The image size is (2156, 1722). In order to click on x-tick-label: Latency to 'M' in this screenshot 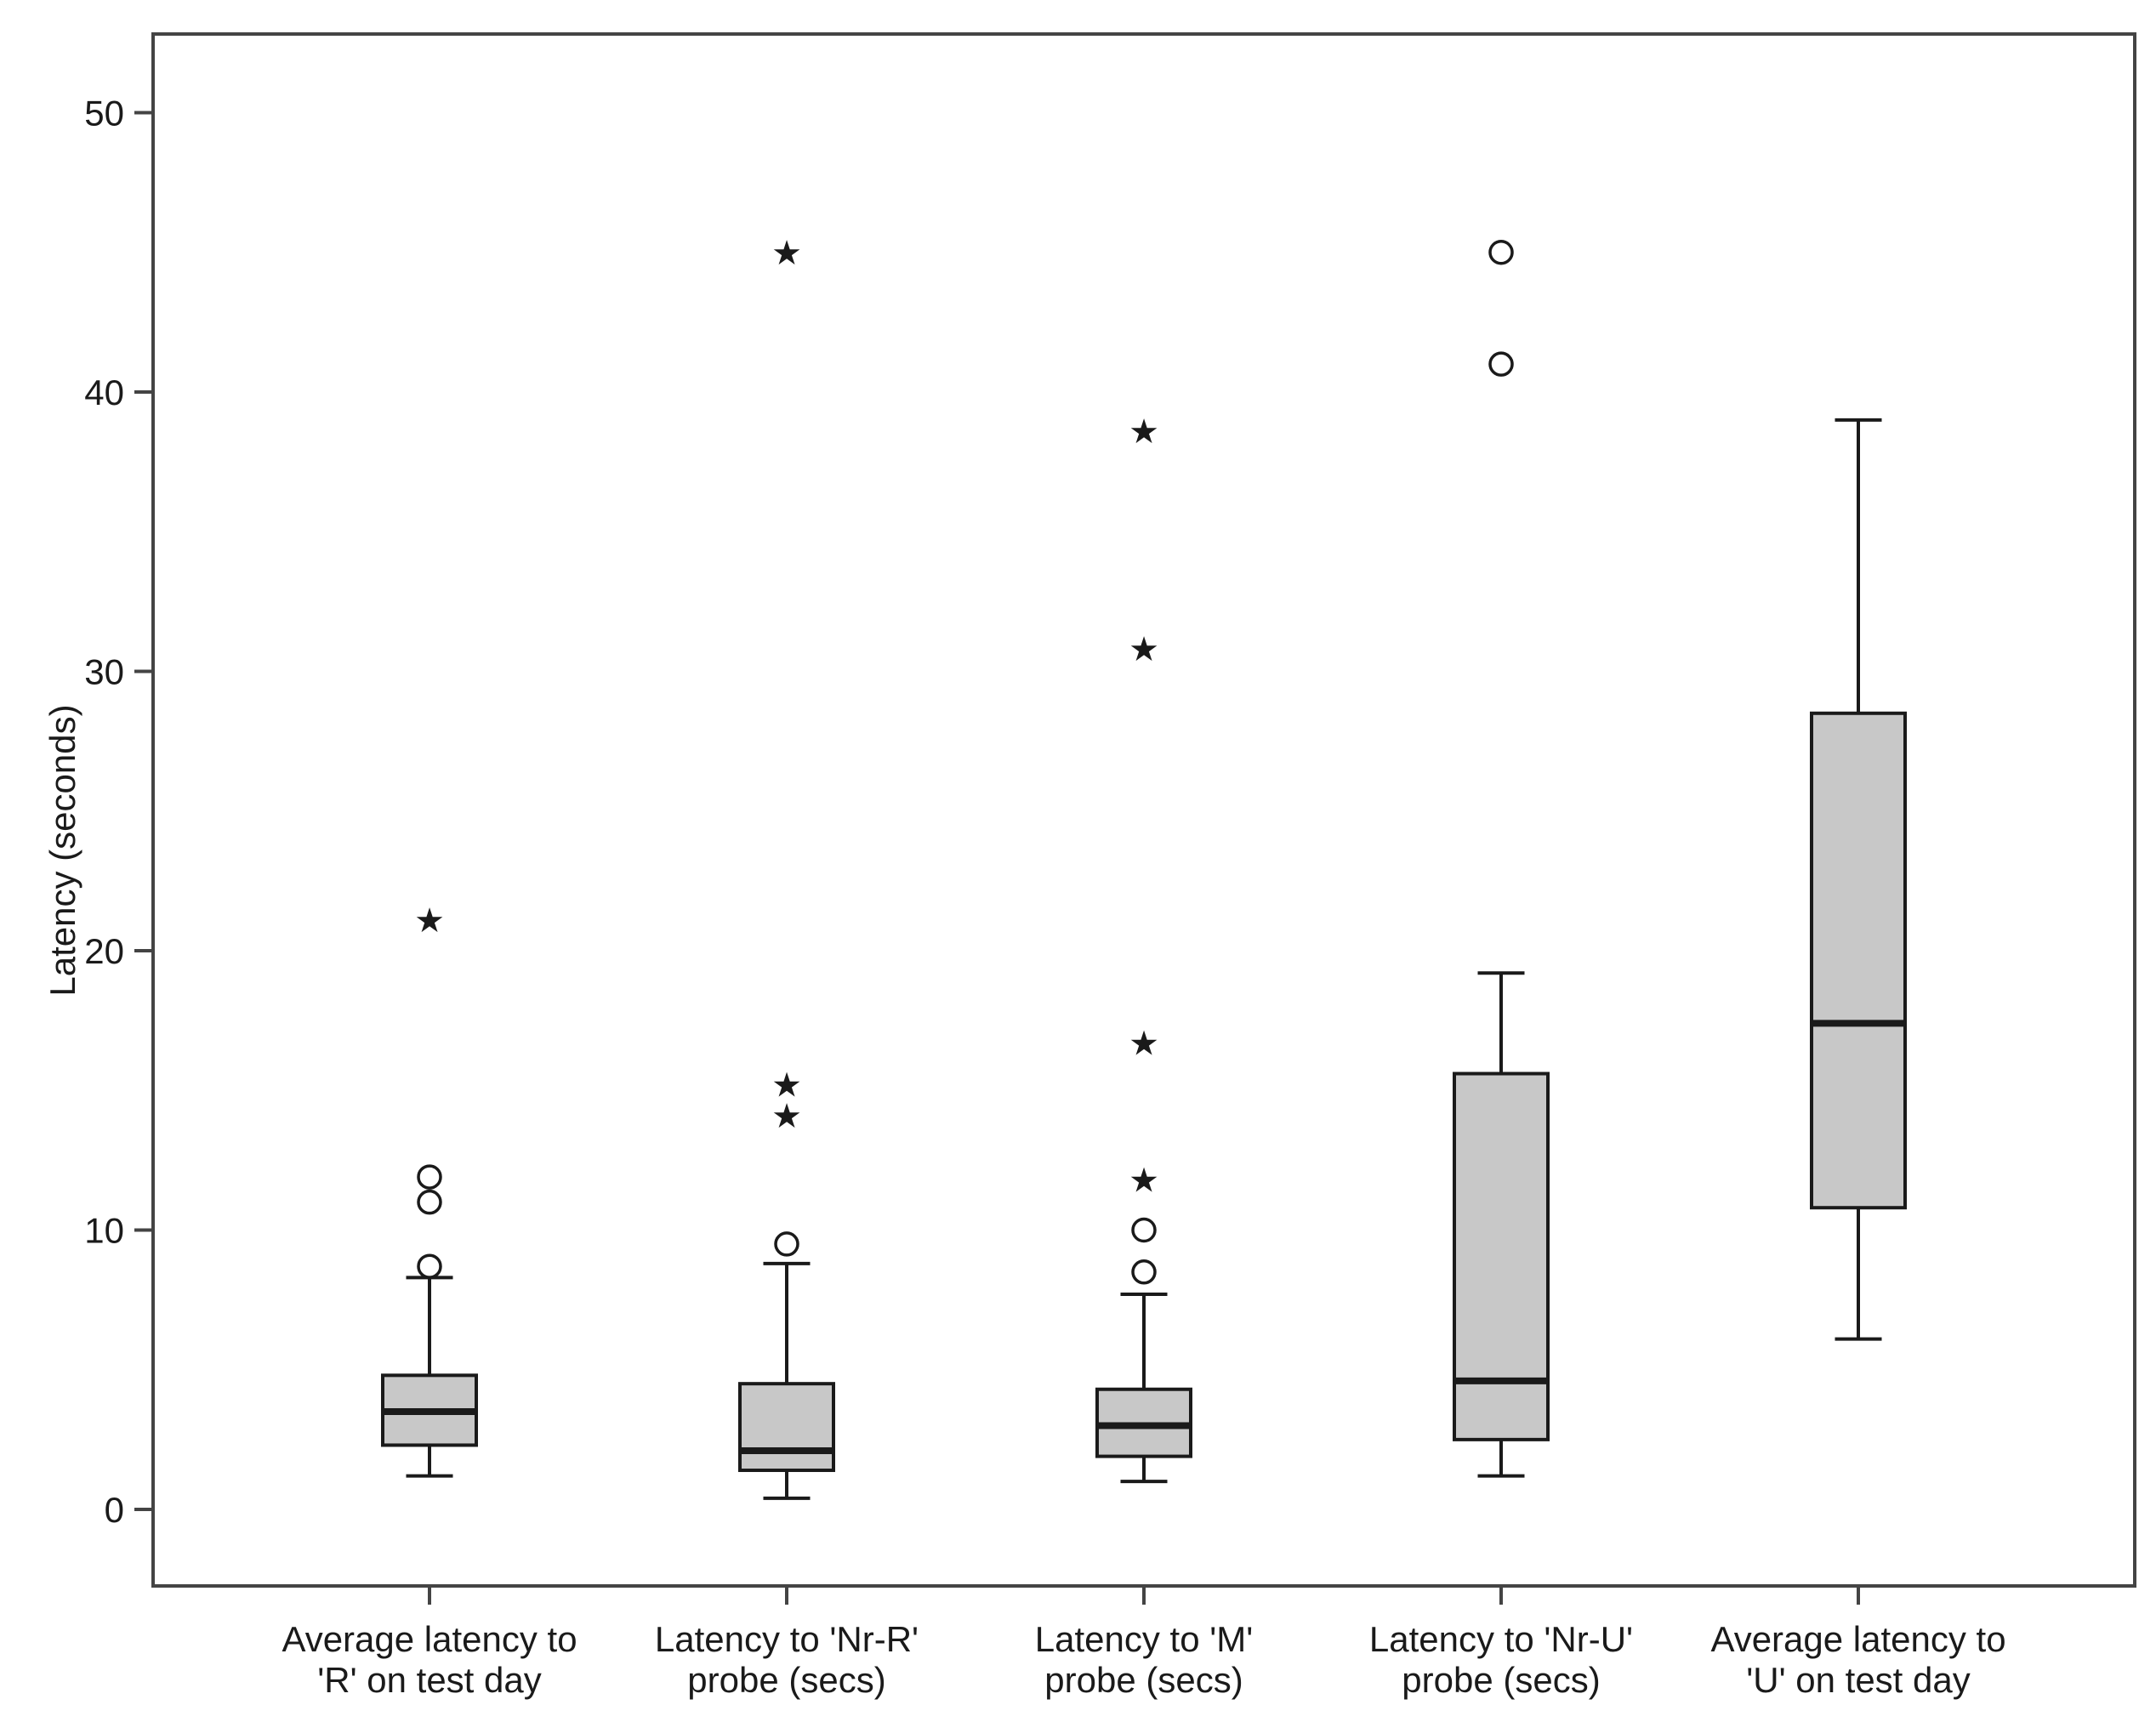, I will do `click(1144, 1639)`.